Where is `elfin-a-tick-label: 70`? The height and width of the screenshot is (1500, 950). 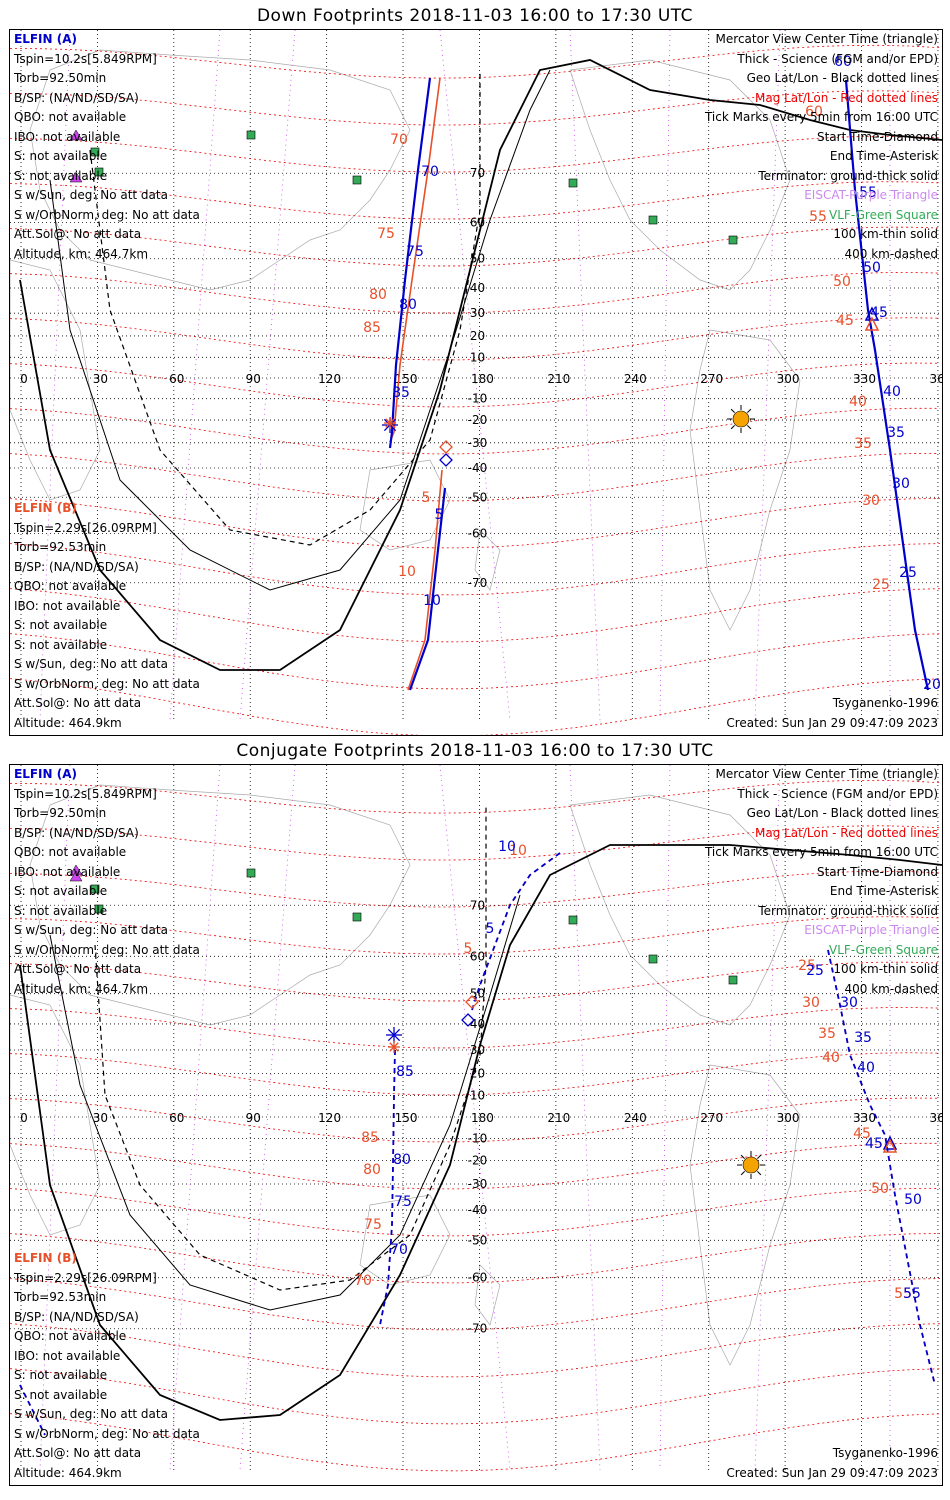 elfin-a-tick-label: 70 is located at coordinates (430, 172).